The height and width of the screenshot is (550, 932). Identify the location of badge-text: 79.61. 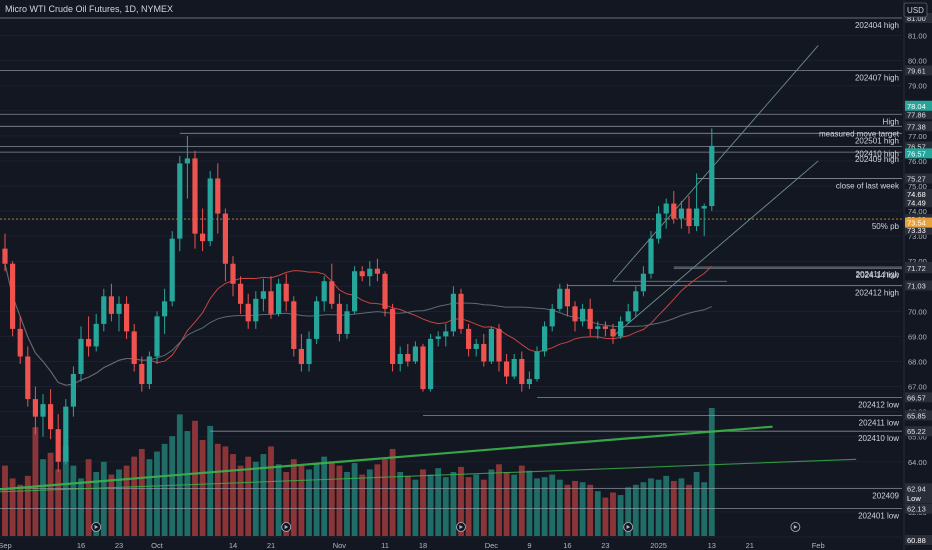
(916, 70).